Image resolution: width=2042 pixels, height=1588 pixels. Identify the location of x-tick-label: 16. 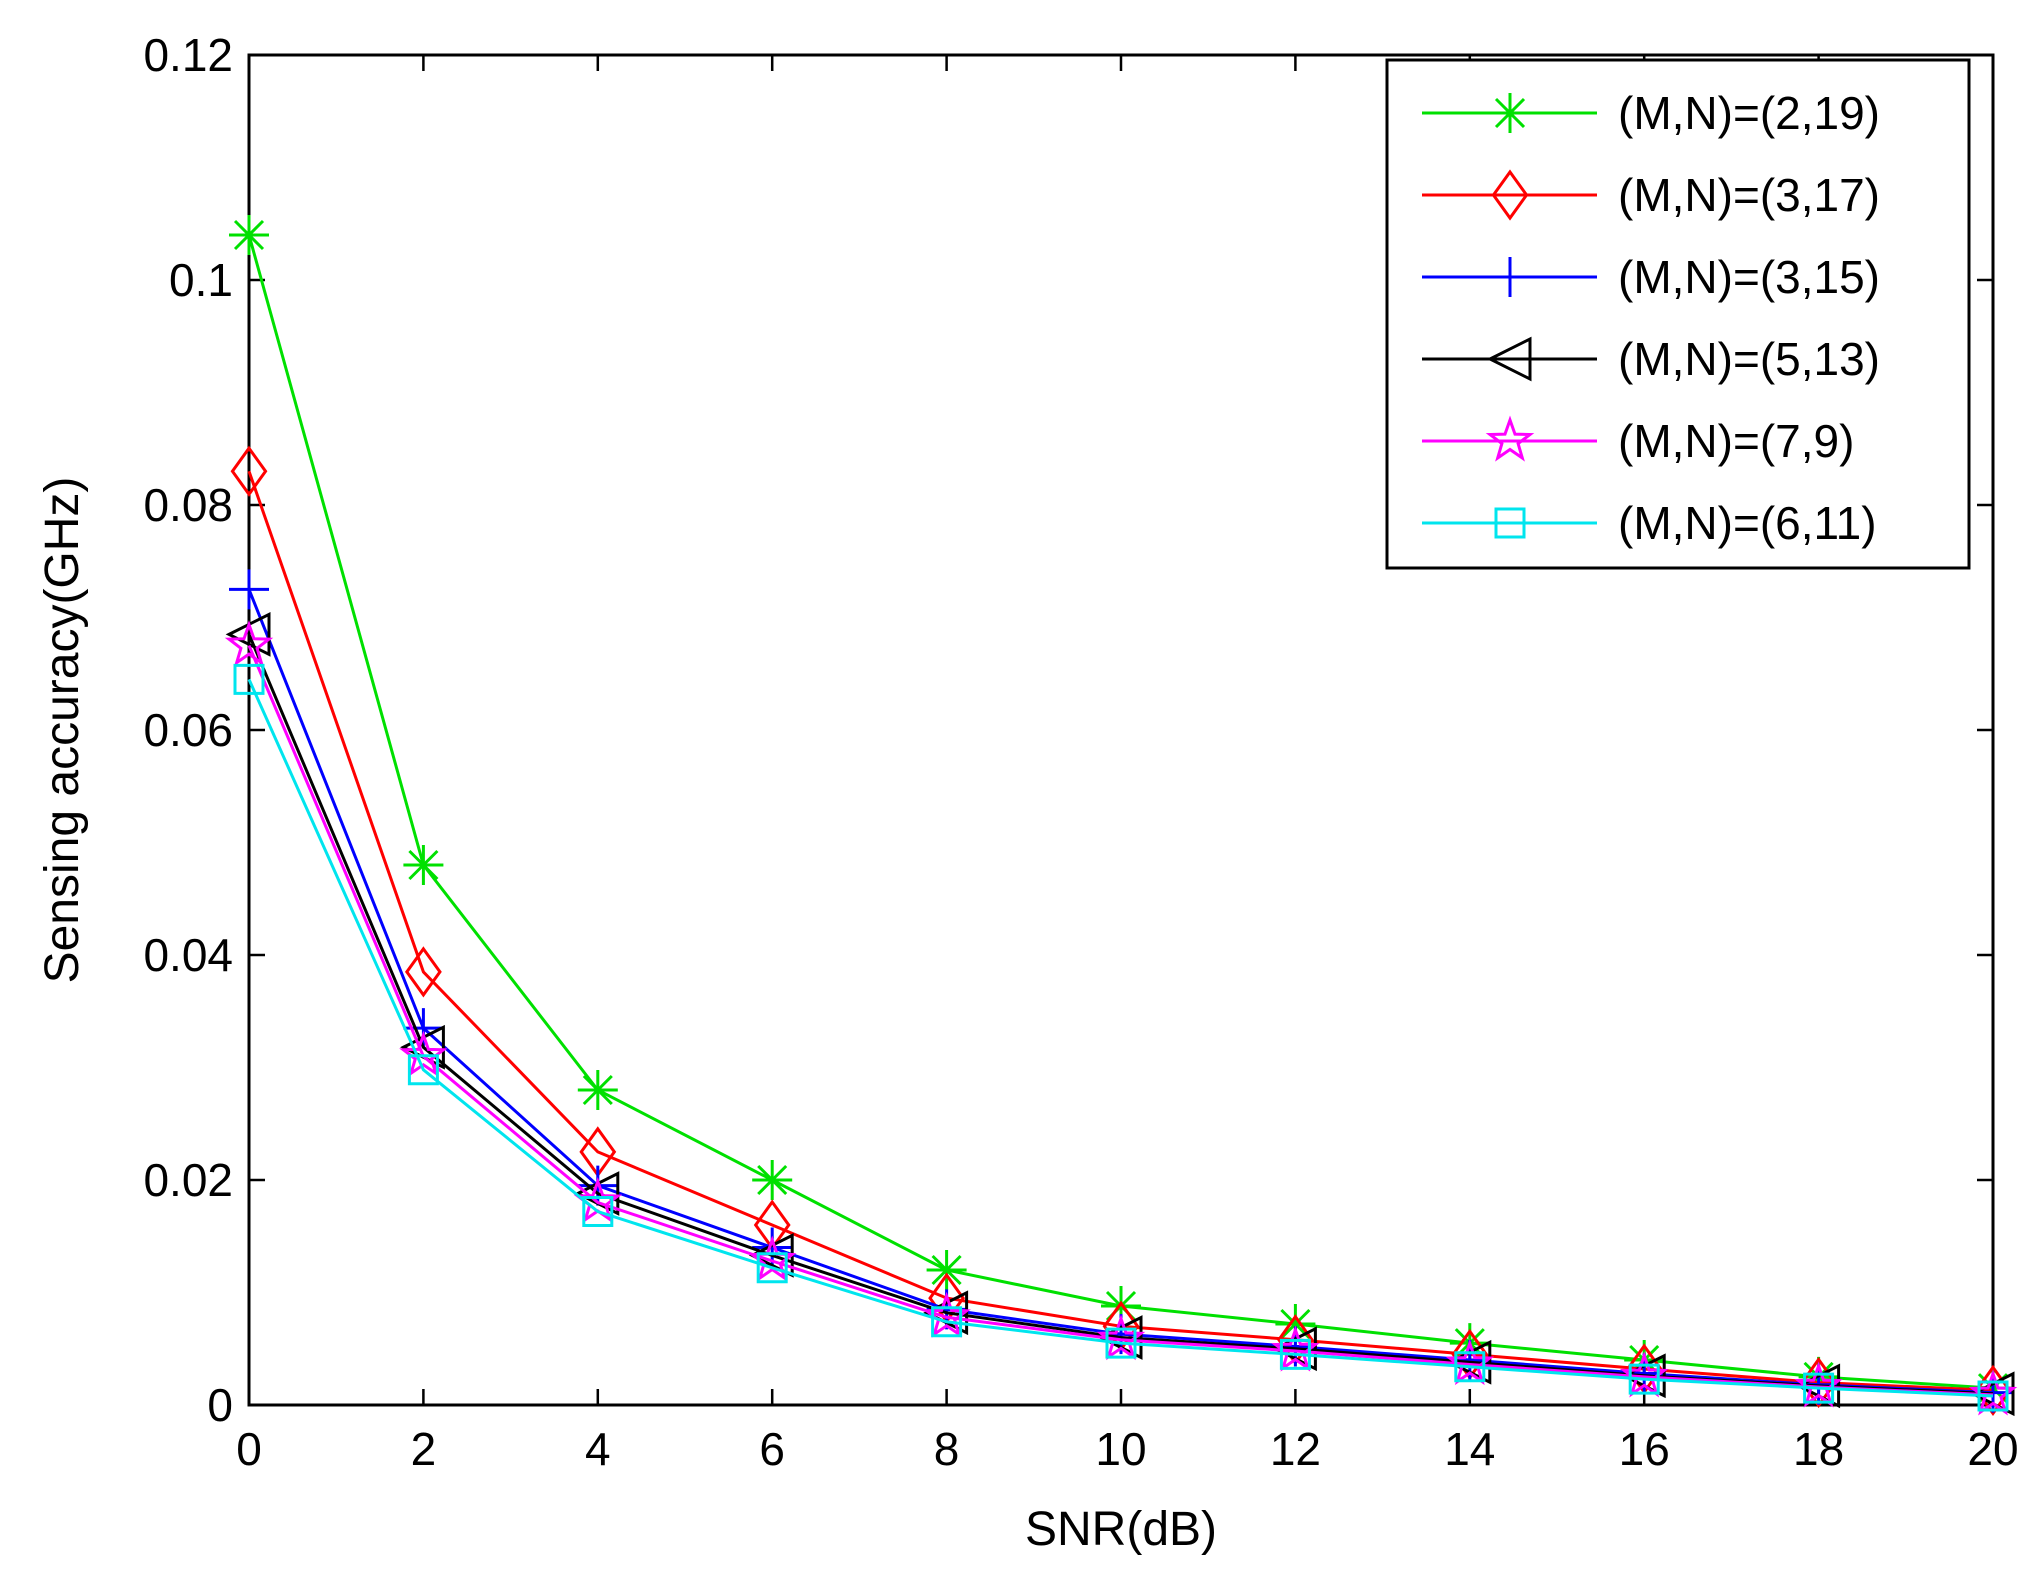
(1644, 1449).